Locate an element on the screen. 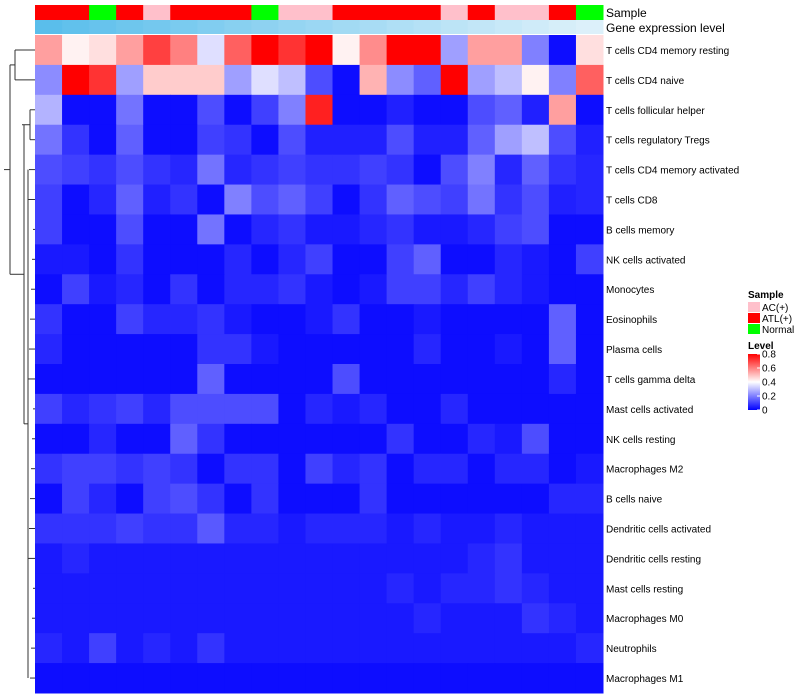  legend-level-tick-label: 0.2 is located at coordinates (769, 397).